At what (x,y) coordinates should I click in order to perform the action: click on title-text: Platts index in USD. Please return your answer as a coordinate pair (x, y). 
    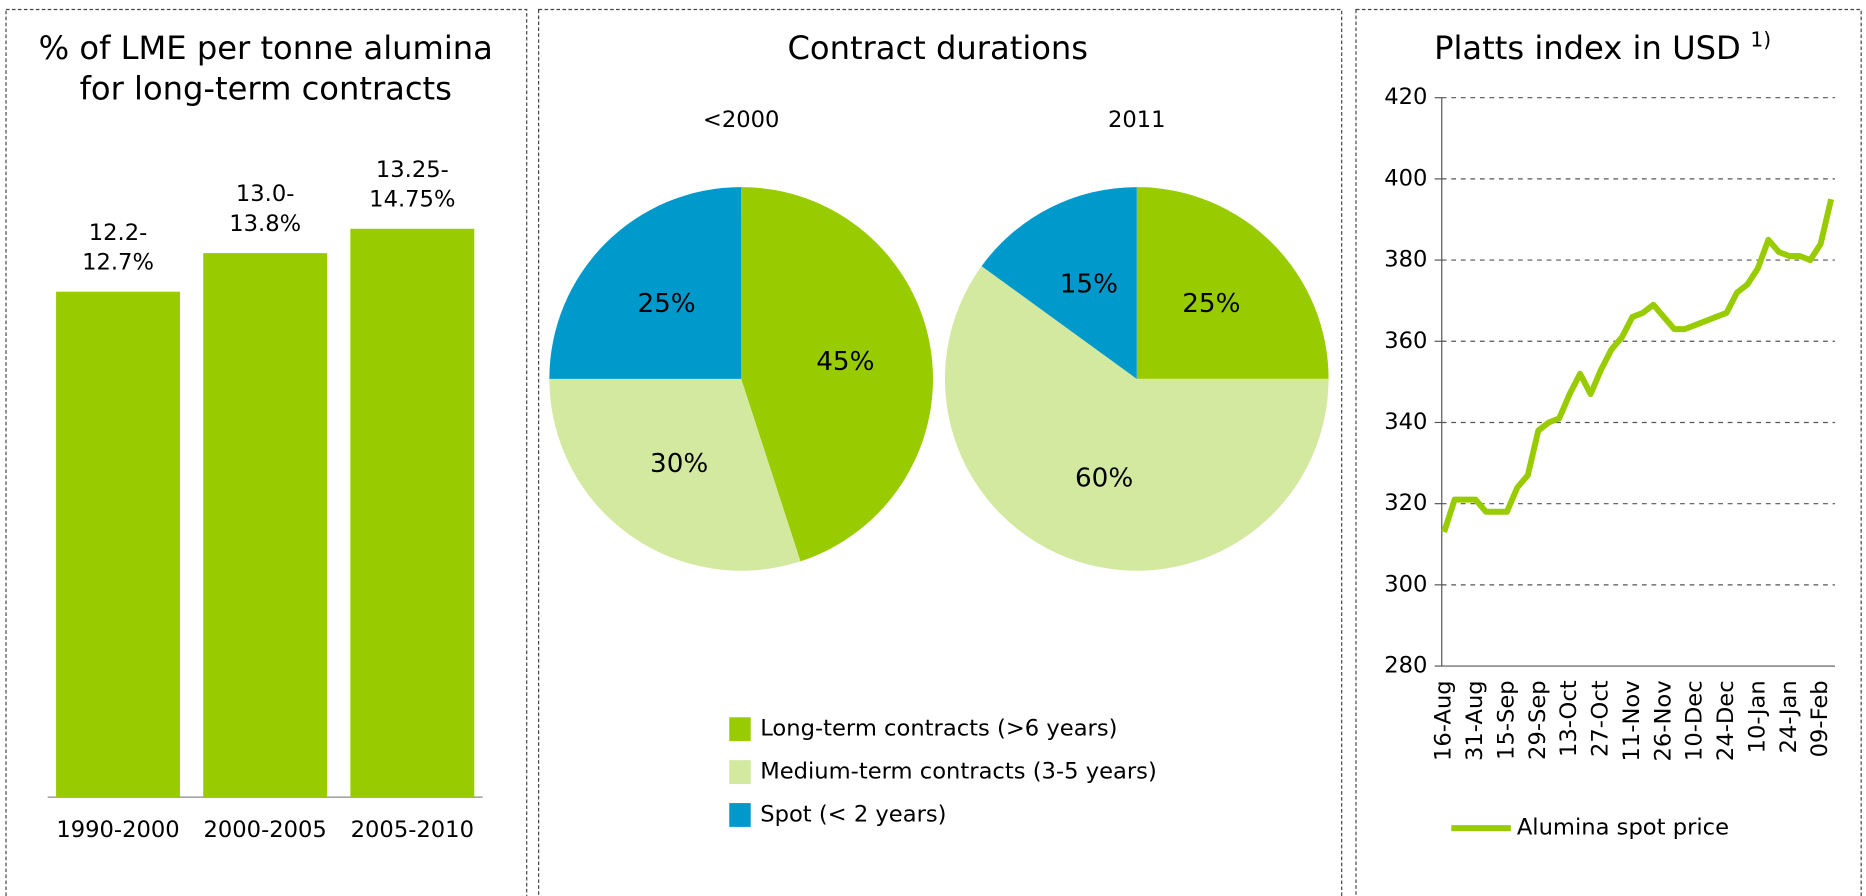
    Looking at the image, I should click on (1587, 48).